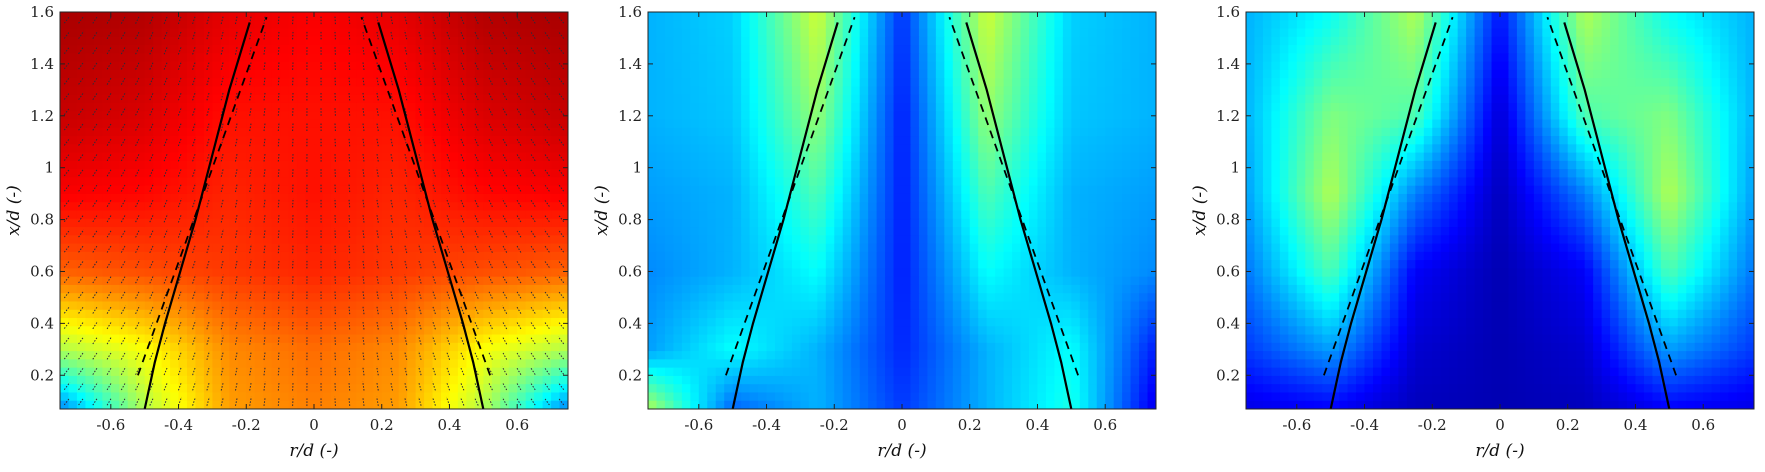 This screenshot has height=472, width=1765. What do you see at coordinates (14, 210) in the screenshot?
I see `y-axis-label: x/d (-)` at bounding box center [14, 210].